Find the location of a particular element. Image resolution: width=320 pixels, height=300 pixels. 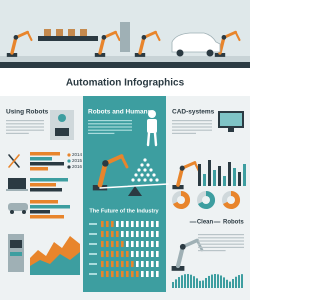

section-title: The Future of the Industry is located at coordinates (124, 211).